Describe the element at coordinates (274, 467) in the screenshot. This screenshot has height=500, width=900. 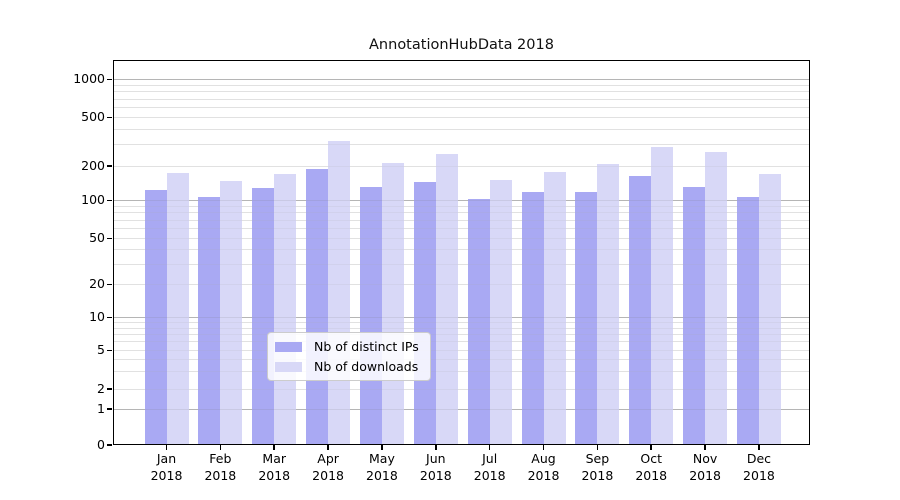
I see `x-tick-label-mar: Mar 2018` at that location.